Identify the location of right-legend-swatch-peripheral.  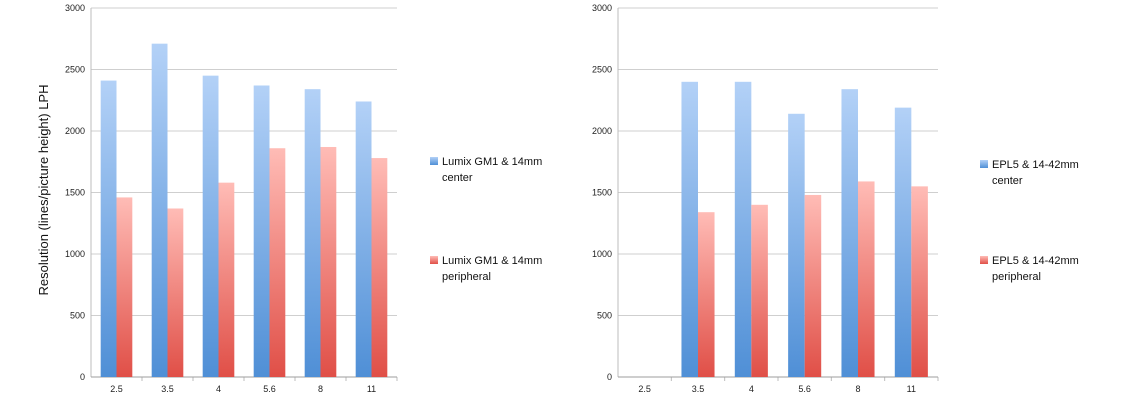
(984, 260).